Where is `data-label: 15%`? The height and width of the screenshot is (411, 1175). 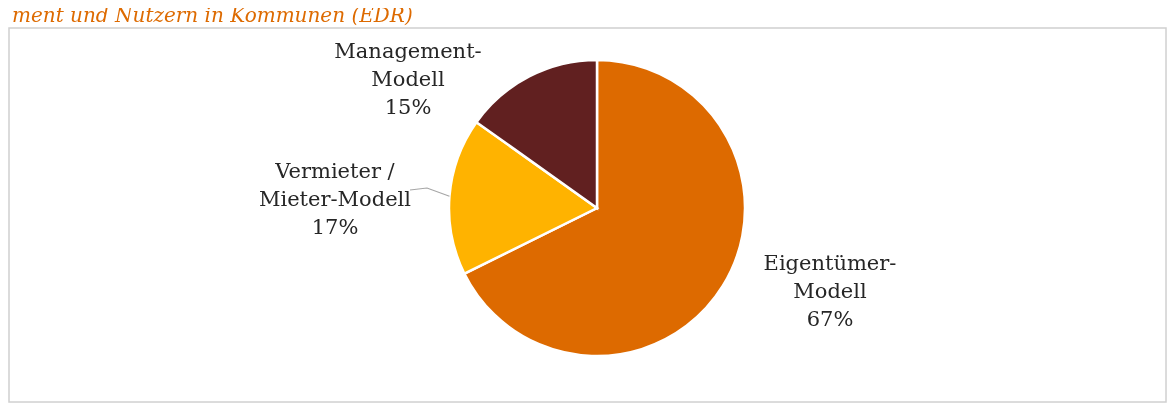 data-label: 15% is located at coordinates (408, 107).